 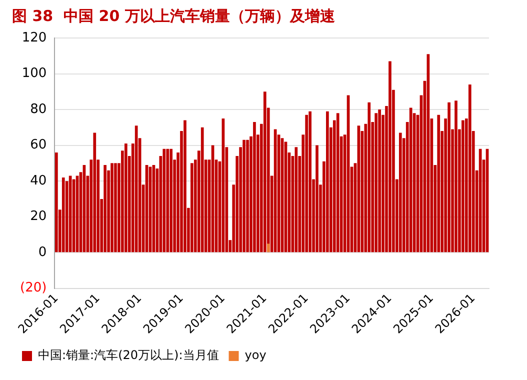 What do you see at coordinates (38, 145) in the screenshot?
I see `y-tick-label: 60` at bounding box center [38, 145].